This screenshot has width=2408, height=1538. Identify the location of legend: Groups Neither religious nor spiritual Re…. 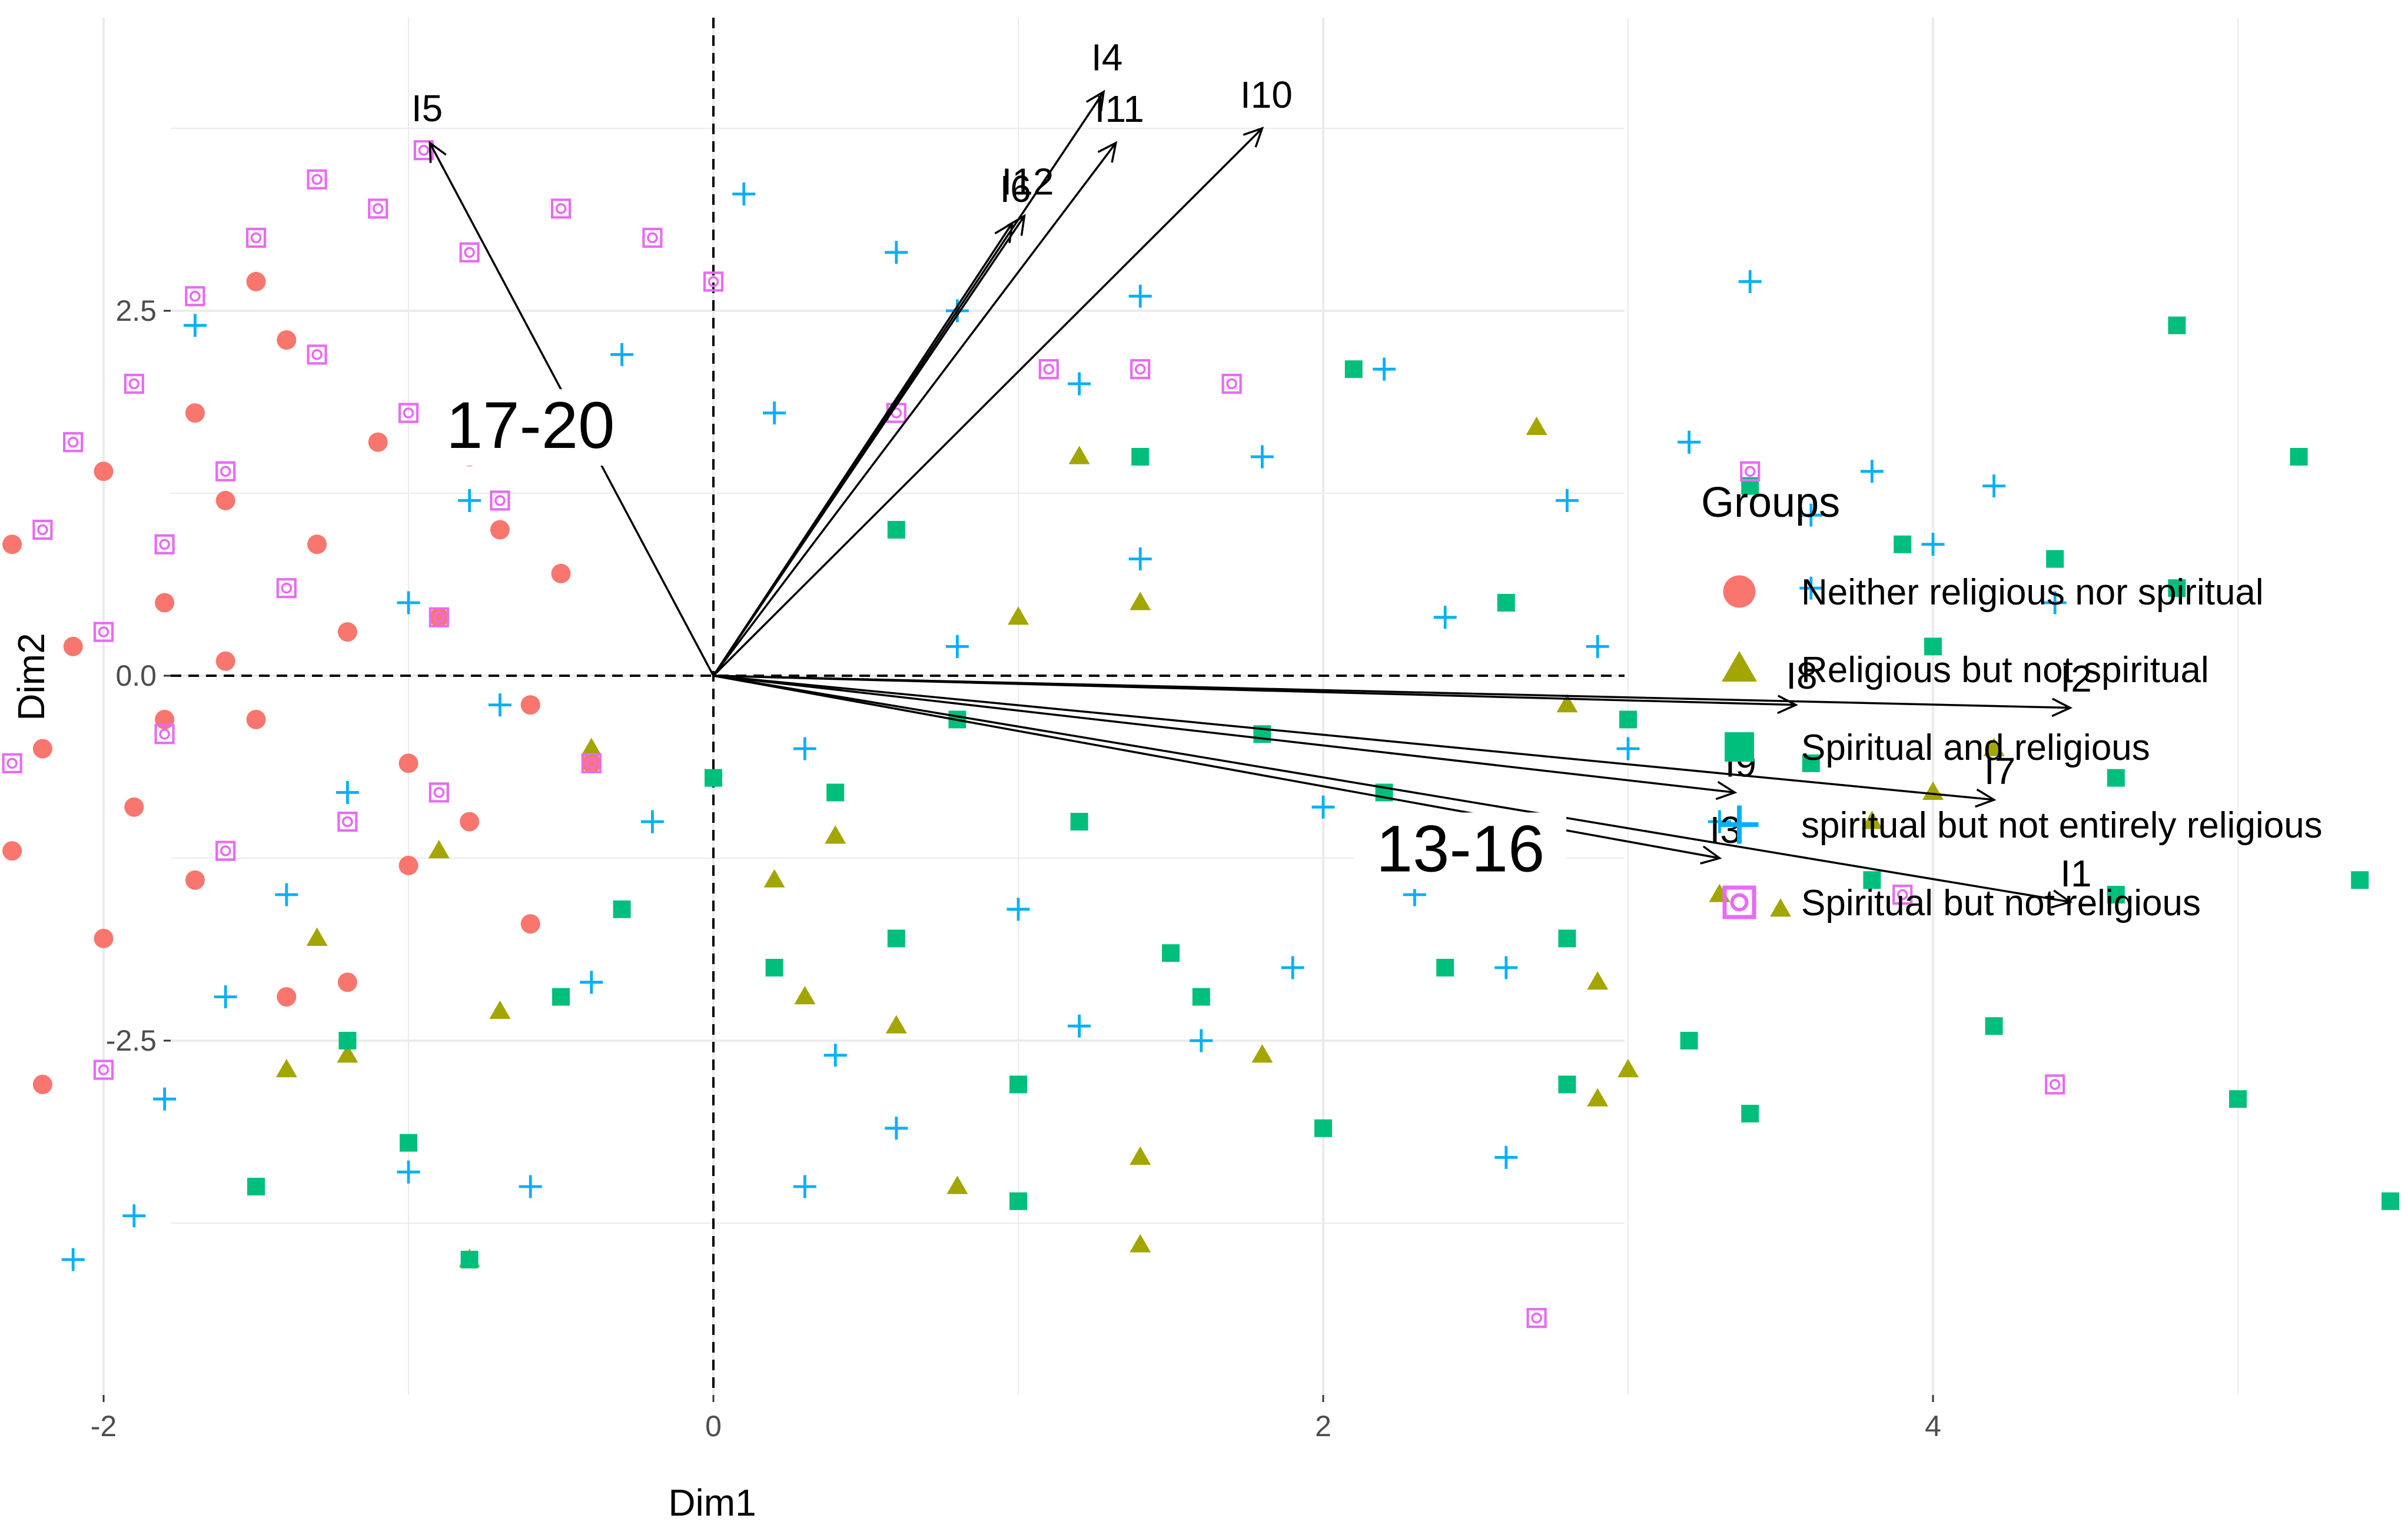
(2012, 701).